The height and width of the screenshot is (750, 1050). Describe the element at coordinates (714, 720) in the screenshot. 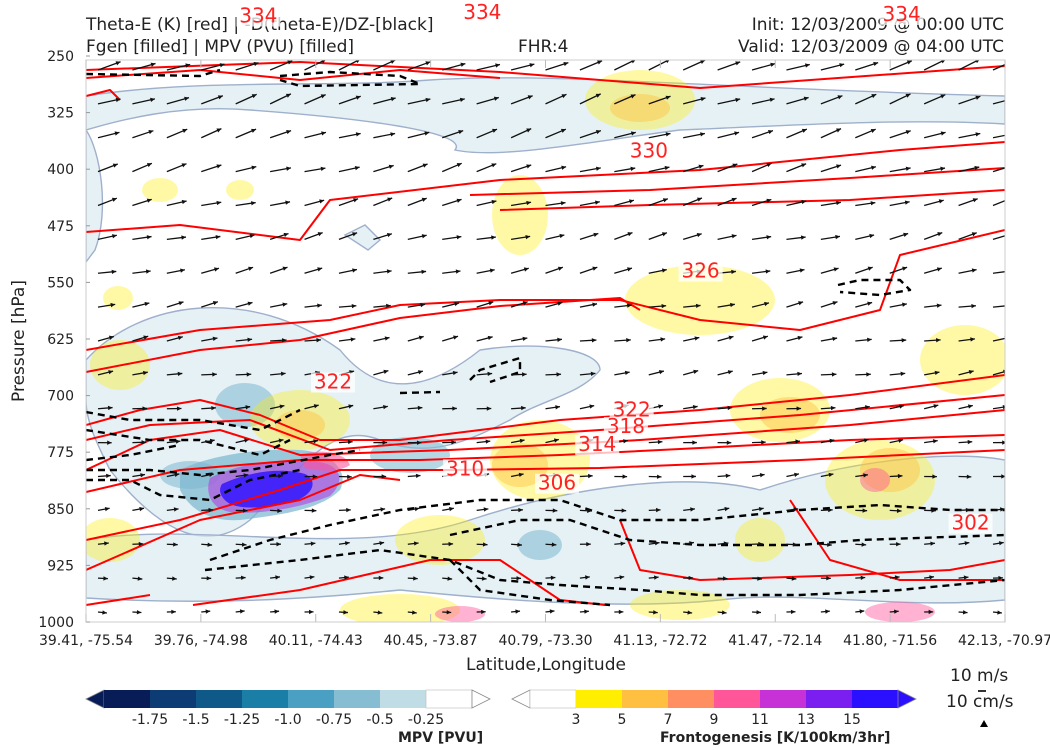

I see `colorbar-tick-label: 9` at that location.